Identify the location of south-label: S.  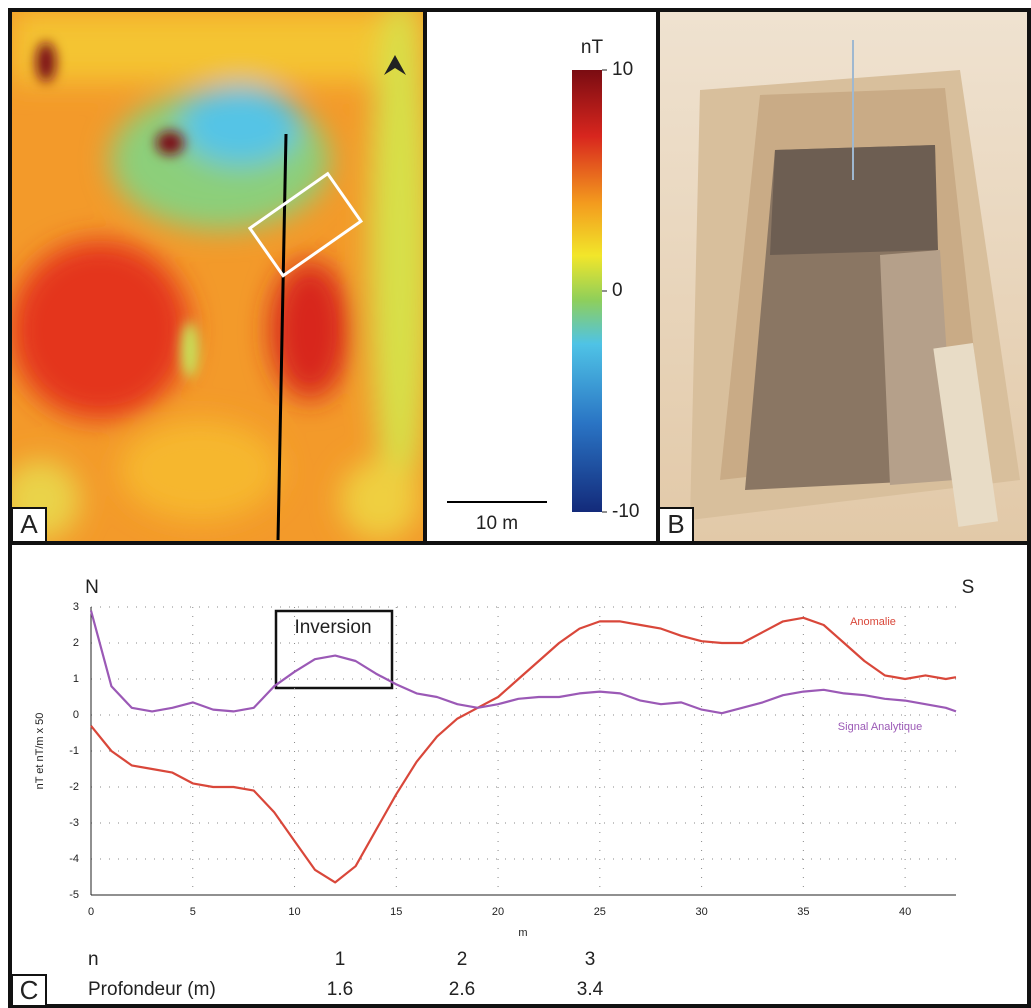
(968, 587).